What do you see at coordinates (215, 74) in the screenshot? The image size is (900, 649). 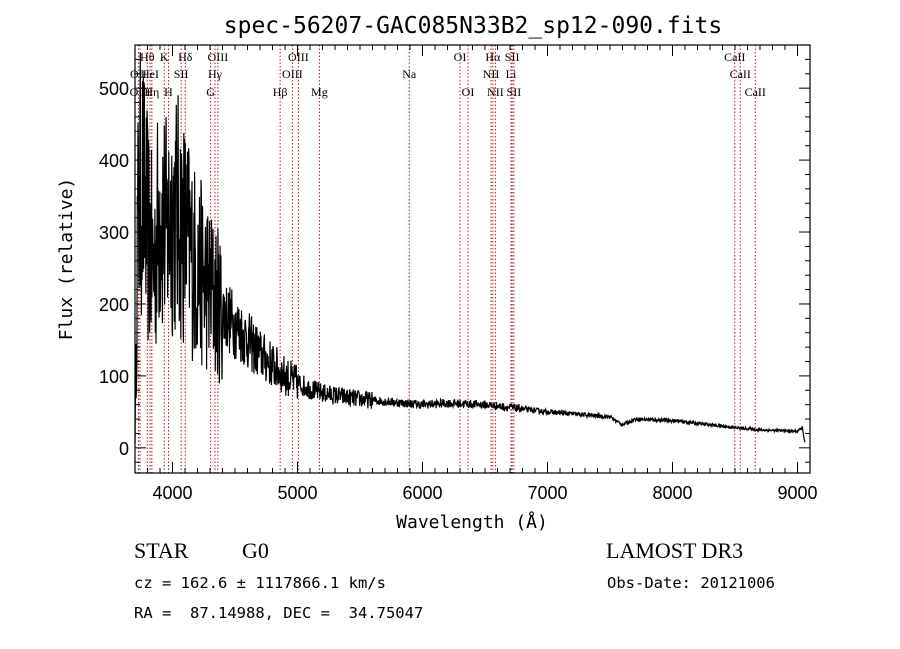 I see `line-label: Hγ` at bounding box center [215, 74].